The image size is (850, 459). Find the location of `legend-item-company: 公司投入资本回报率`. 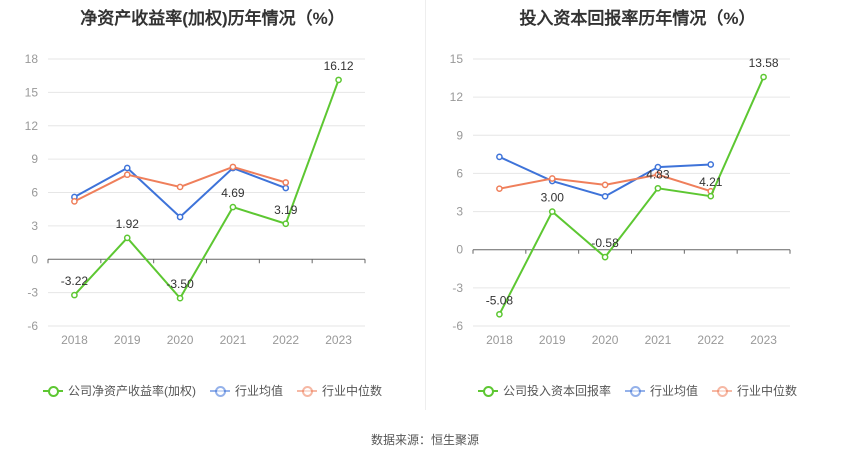

legend-item-company: 公司投入资本回报率 is located at coordinates (544, 390).